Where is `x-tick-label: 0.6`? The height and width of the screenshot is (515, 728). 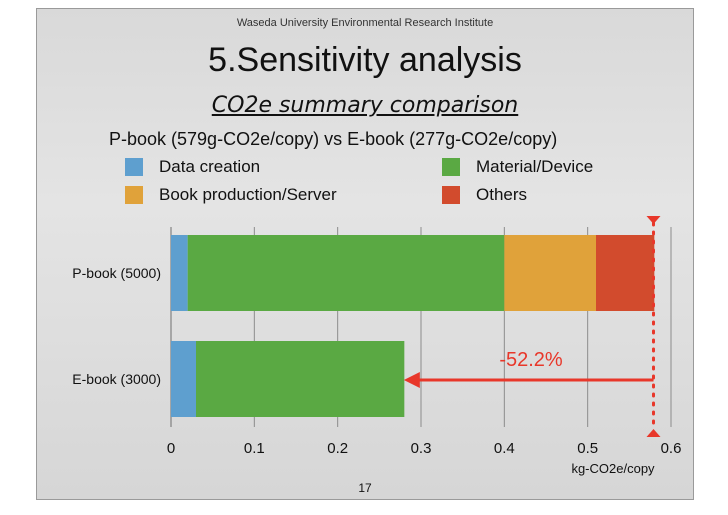 x-tick-label: 0.6 is located at coordinates (671, 448).